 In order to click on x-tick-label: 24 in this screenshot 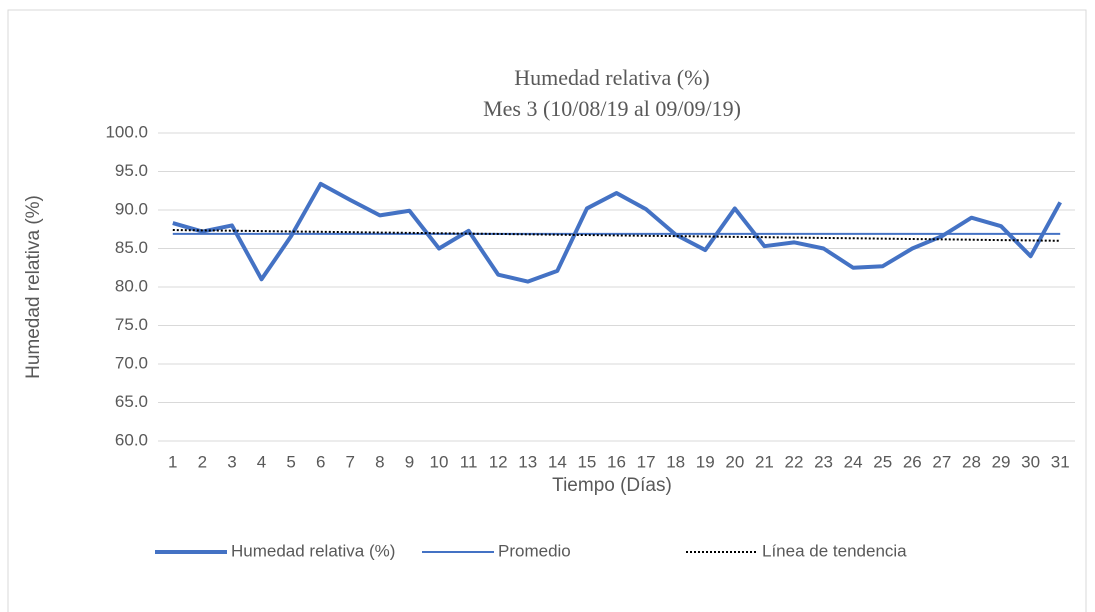, I will do `click(853, 461)`.